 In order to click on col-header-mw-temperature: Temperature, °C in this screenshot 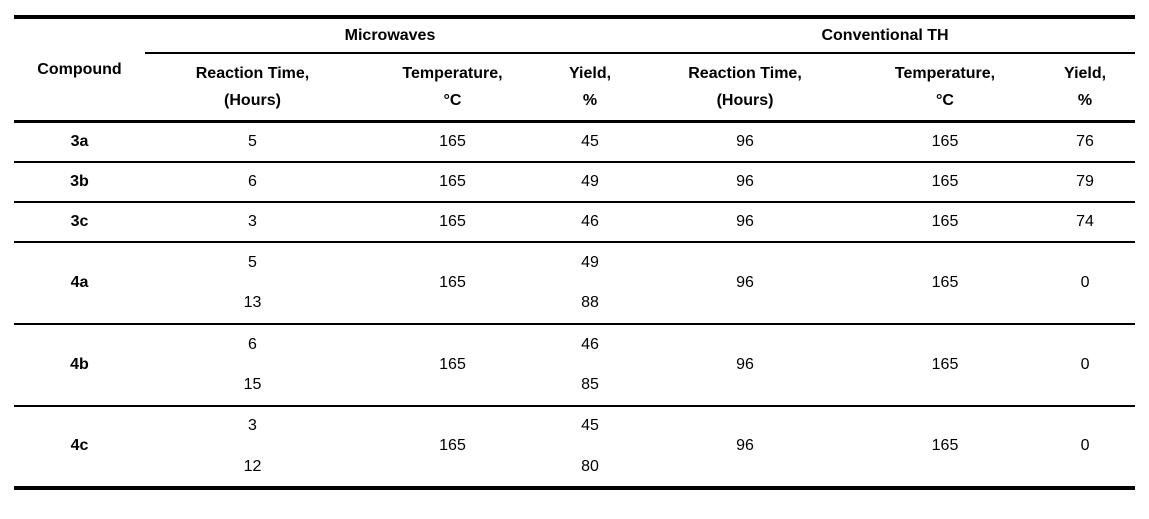, I will do `click(452, 88)`.